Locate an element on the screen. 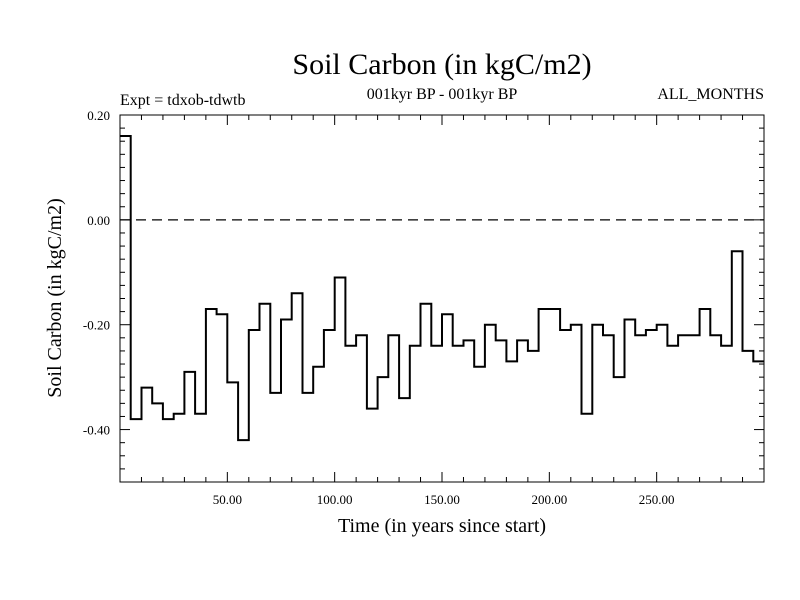 The width and height of the screenshot is (800, 600). y-tick-label: 0.20 is located at coordinates (98, 115).